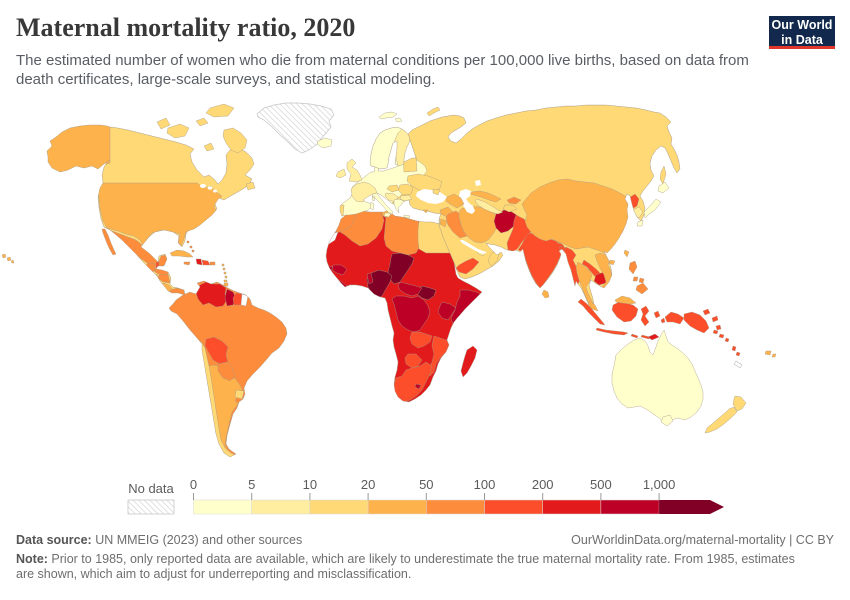 Image resolution: width=850 pixels, height=600 pixels. I want to click on svg-text: 10, so click(310, 484).